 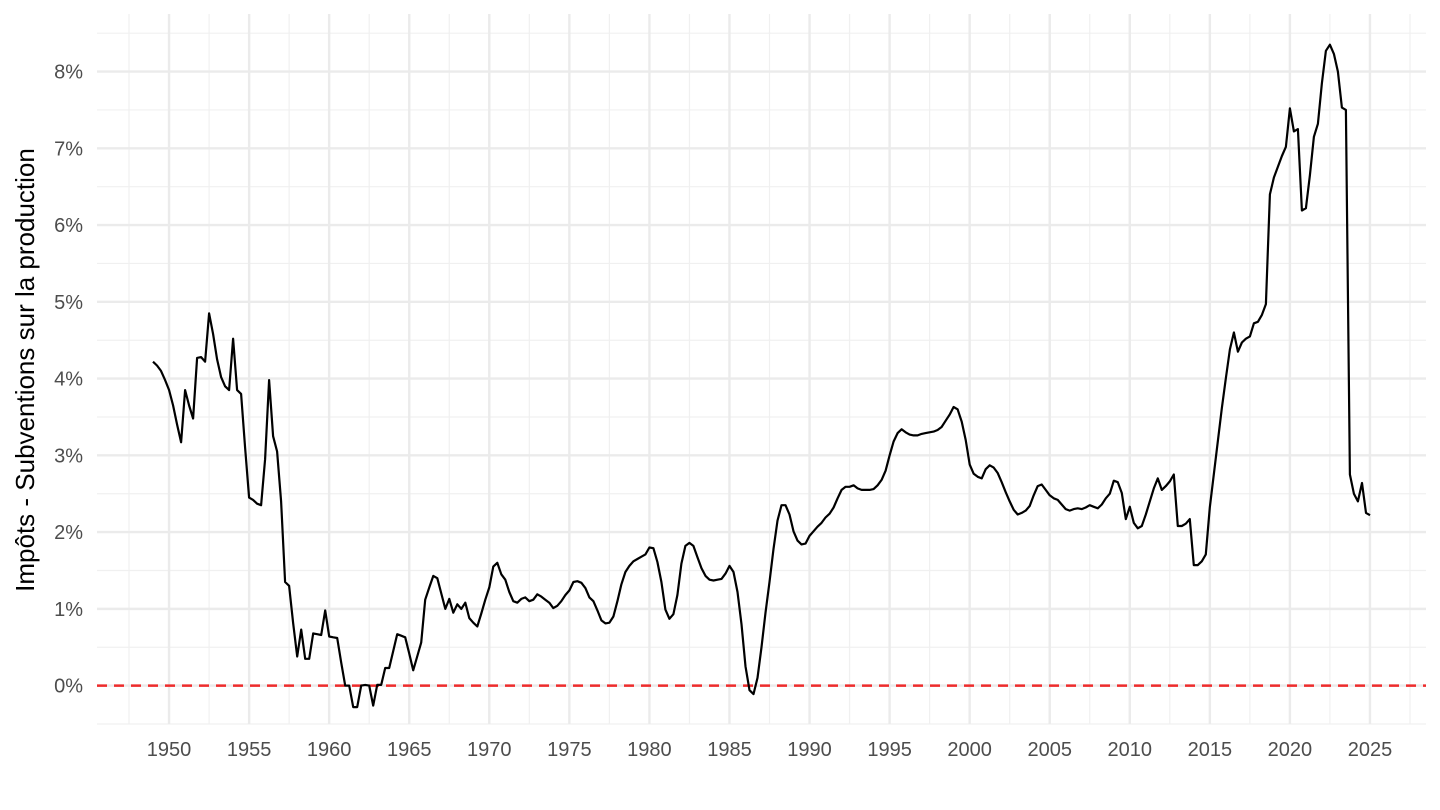 What do you see at coordinates (1210, 750) in the screenshot?
I see `x-tick-label: 2015` at bounding box center [1210, 750].